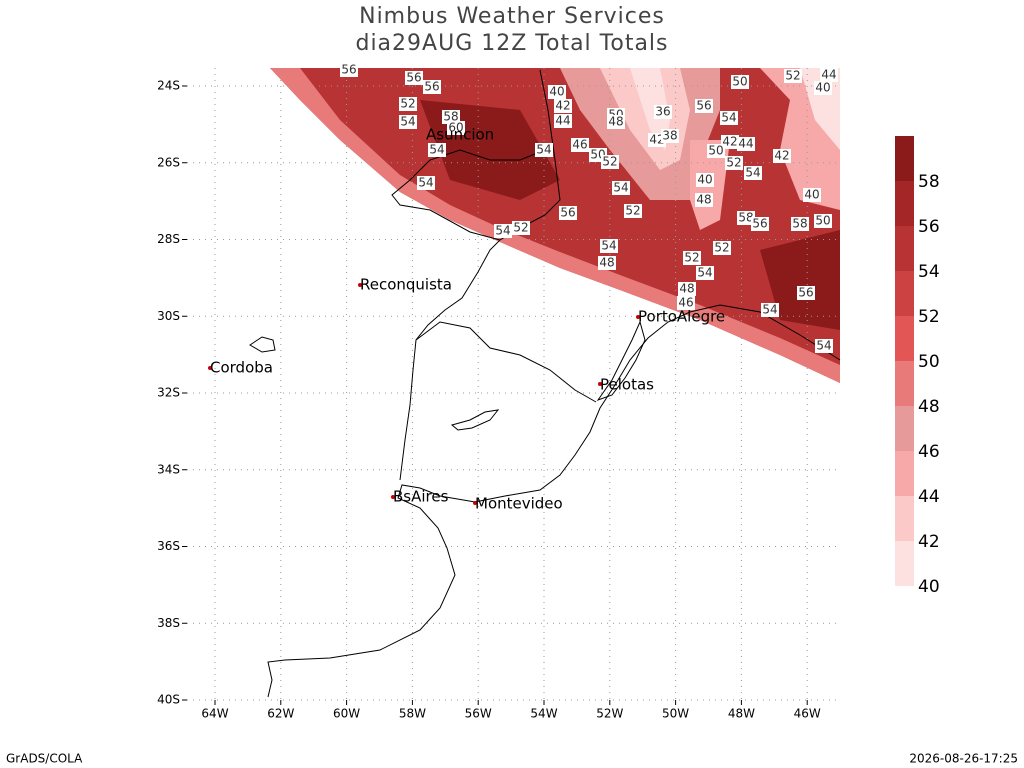  I want to click on lagoon, so click(621, 360).